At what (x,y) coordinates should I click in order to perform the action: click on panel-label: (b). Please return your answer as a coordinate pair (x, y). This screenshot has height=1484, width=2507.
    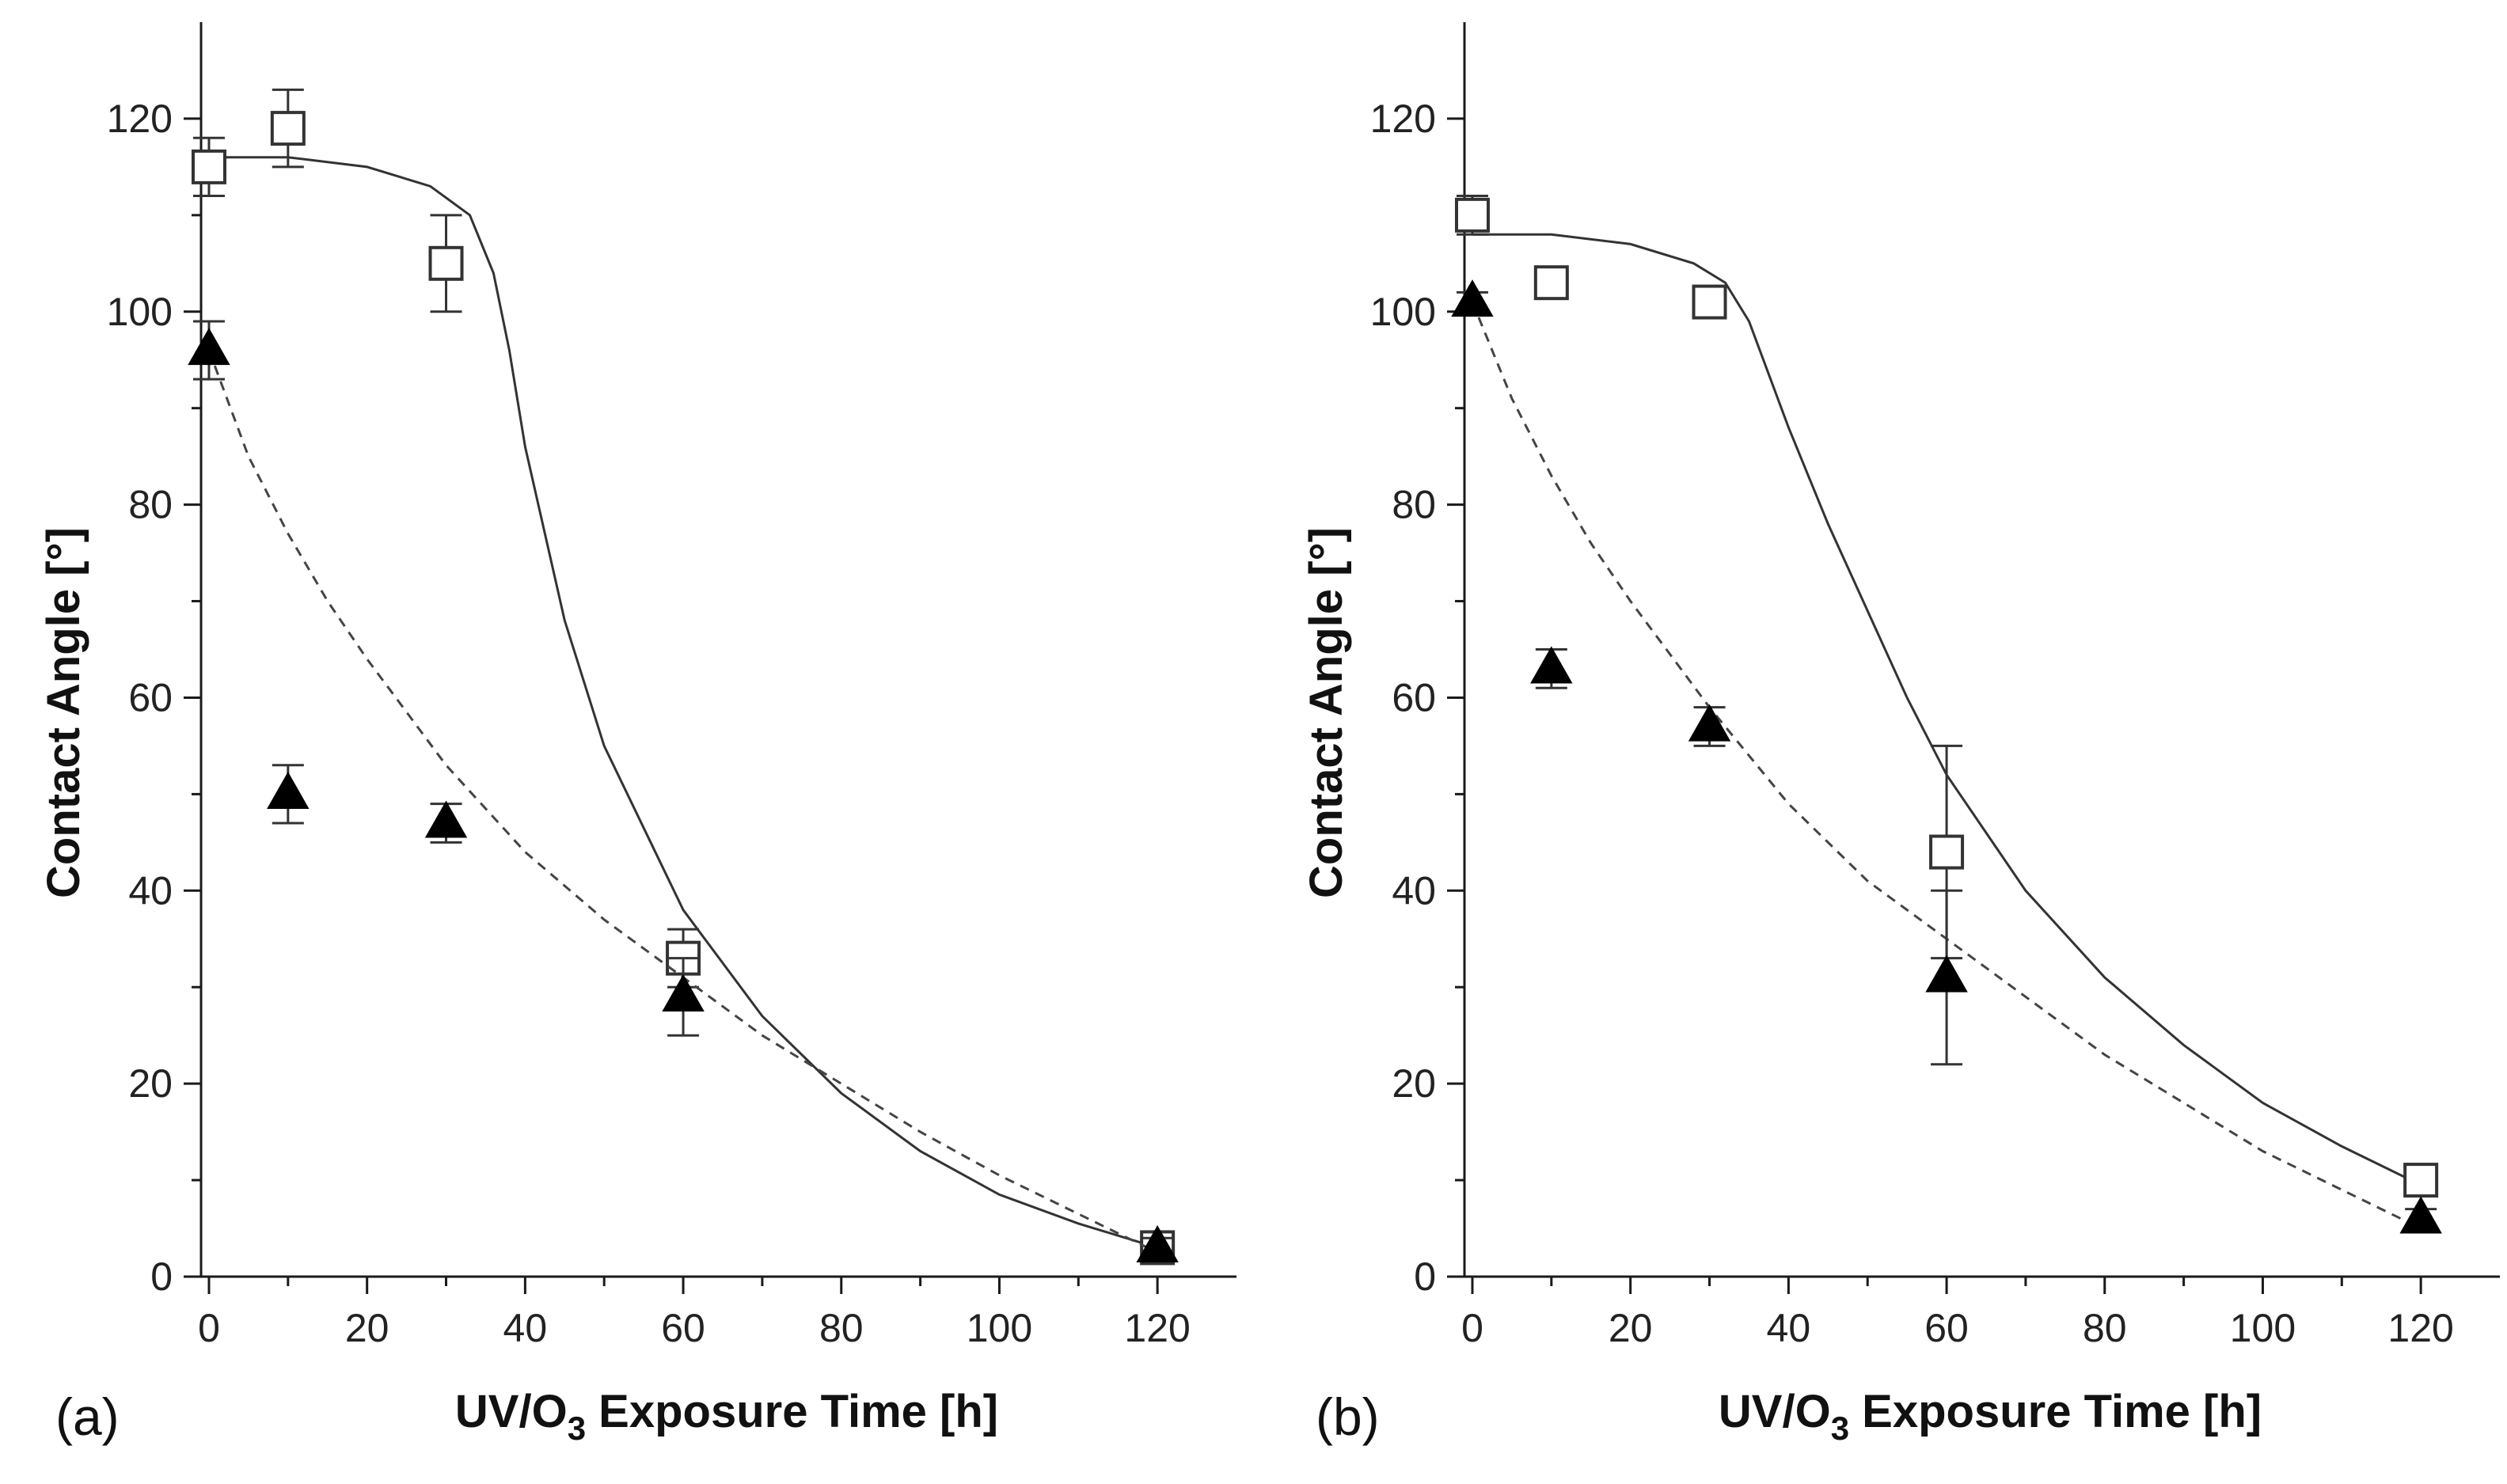
    Looking at the image, I should click on (1348, 1416).